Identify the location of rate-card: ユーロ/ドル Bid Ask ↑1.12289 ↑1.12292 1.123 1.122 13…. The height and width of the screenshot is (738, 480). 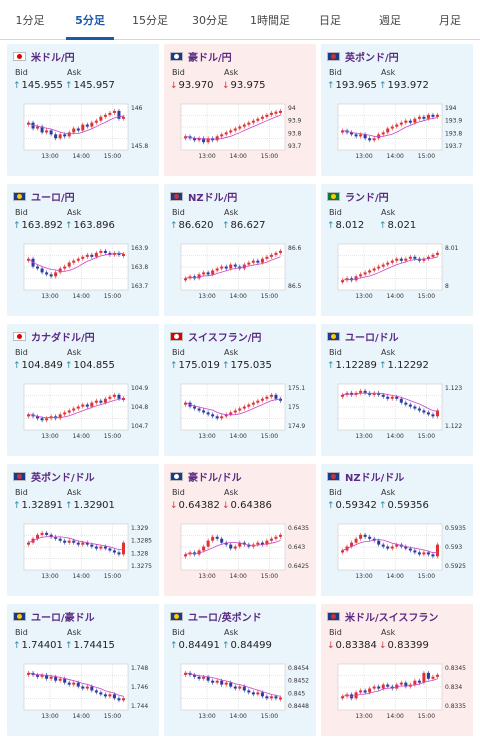
(397, 390).